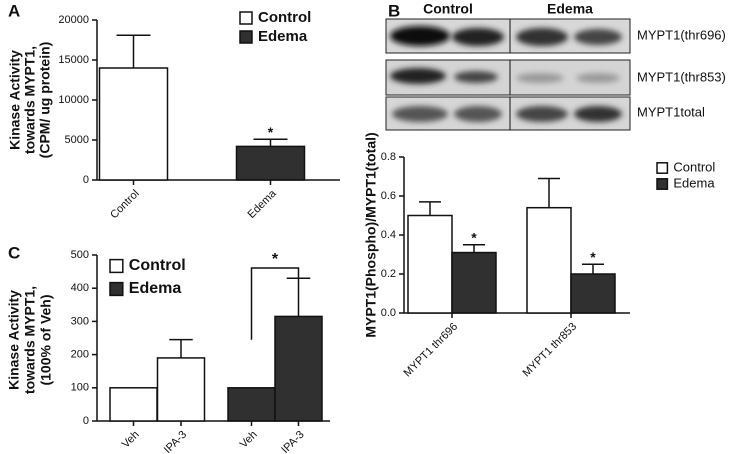 This screenshot has height=454, width=745. Describe the element at coordinates (80, 388) in the screenshot. I see `y-tick-label: 100` at that location.